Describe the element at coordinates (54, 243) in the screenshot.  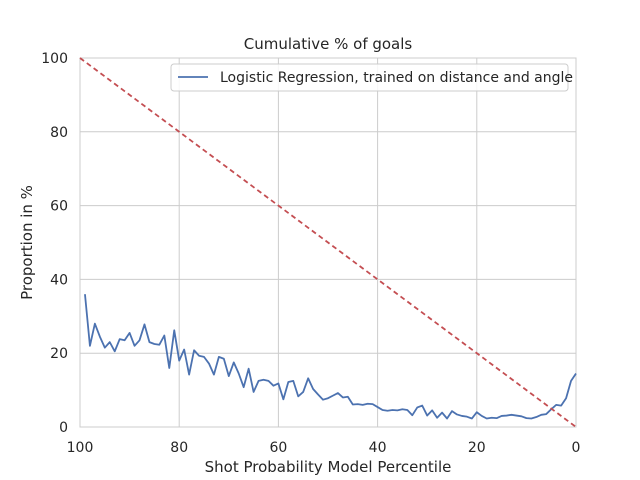
I see `y-tick-labels: 0 20 40 60 80 100` at that location.